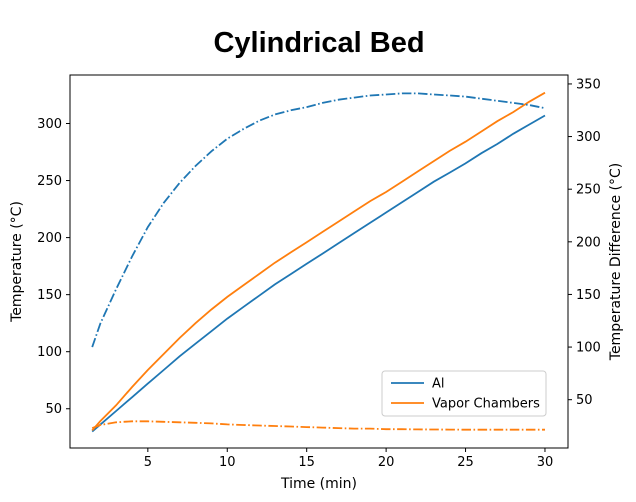 Image resolution: width=636 pixels, height=502 pixels. Describe the element at coordinates (49, 295) in the screenshot. I see `left-y-tick-label: 150` at that location.